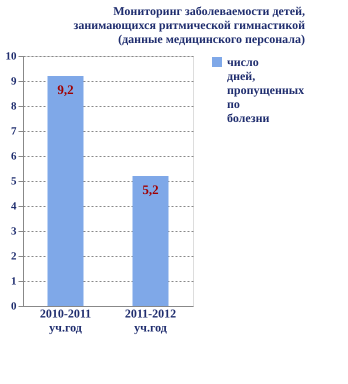 Image resolution: width=348 pixels, height=384 pixels. Describe the element at coordinates (14, 106) in the screenshot. I see `y-tick-label: 8` at that location.